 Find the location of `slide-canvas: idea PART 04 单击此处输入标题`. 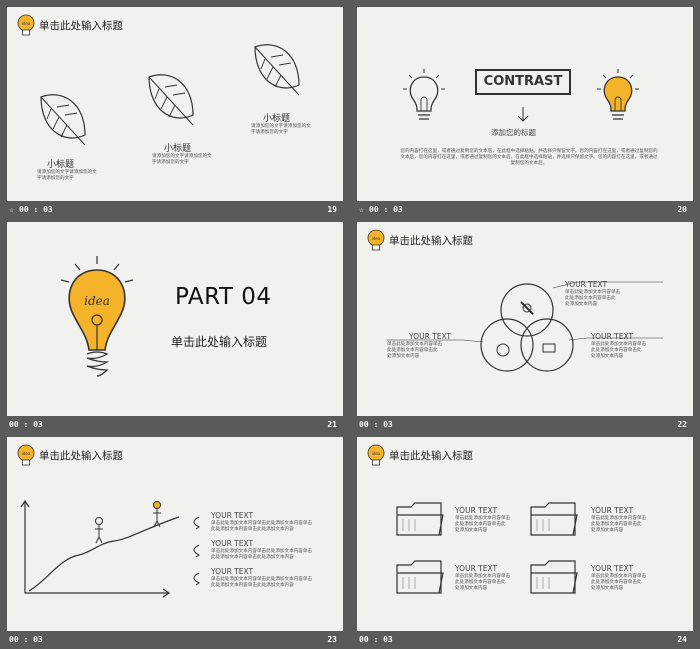

slide-canvas: idea PART 04 单击此处输入标题 is located at coordinates (175, 319).